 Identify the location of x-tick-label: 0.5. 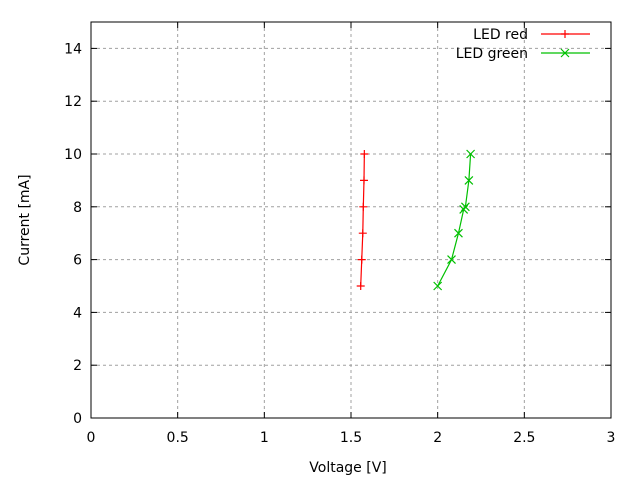
(178, 438).